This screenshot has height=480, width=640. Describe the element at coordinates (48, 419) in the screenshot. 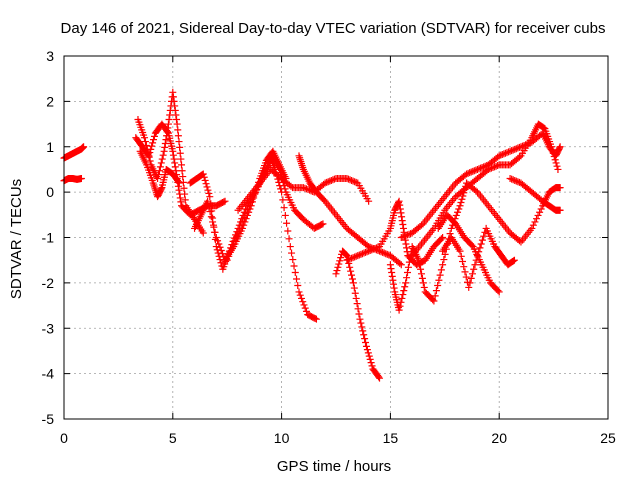

I see `y-tick-label: -5` at that location.